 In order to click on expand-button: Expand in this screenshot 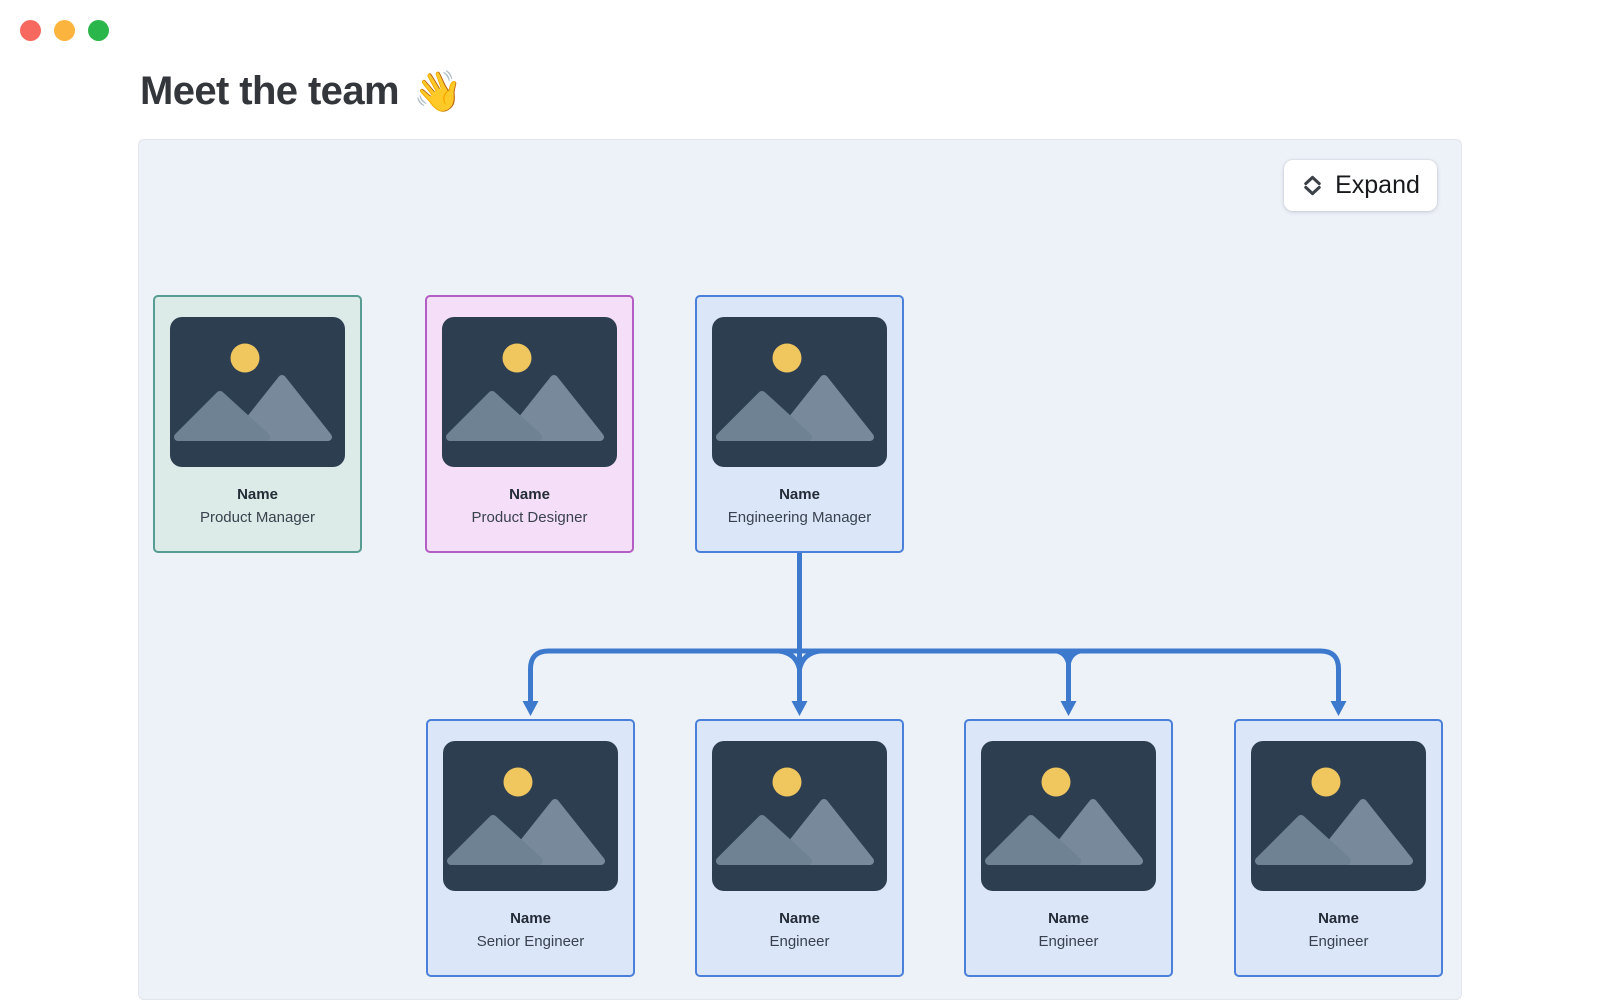, I will do `click(1360, 185)`.